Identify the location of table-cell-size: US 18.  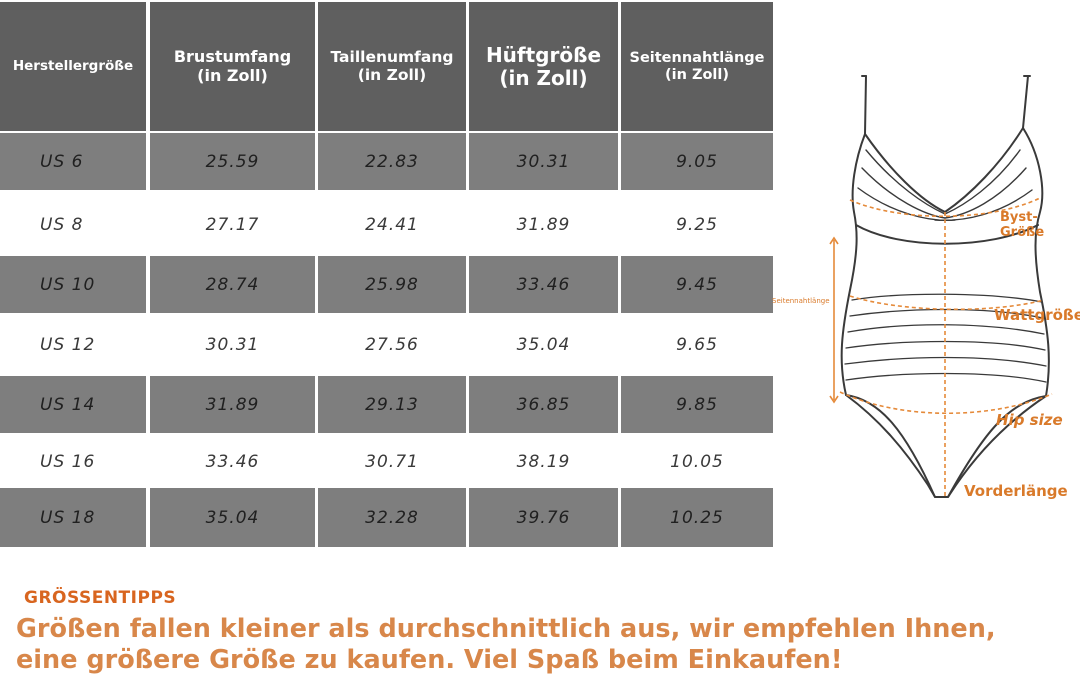
(73, 517).